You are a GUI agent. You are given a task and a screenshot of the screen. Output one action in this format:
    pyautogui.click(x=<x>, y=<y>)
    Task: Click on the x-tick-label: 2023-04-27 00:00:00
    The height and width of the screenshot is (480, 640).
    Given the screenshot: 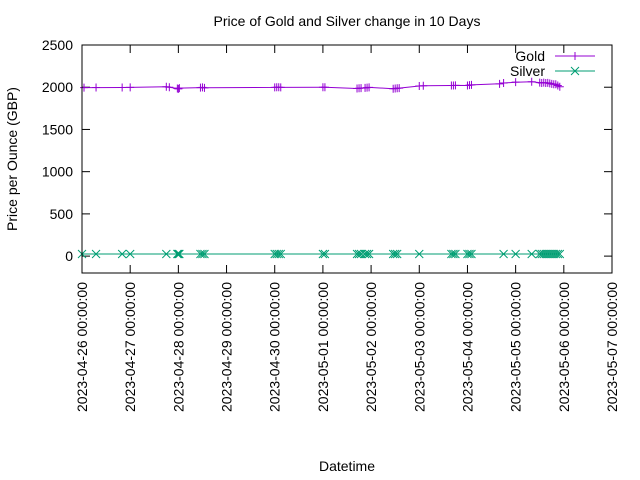 What is the action you would take?
    pyautogui.click(x=130, y=347)
    